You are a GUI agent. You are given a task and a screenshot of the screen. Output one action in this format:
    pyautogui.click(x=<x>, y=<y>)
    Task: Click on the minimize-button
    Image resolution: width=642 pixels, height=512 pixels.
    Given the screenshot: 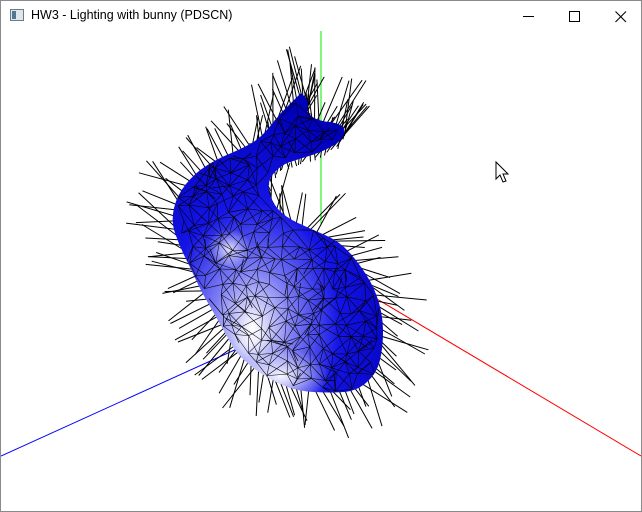 What is the action you would take?
    pyautogui.click(x=528, y=16)
    